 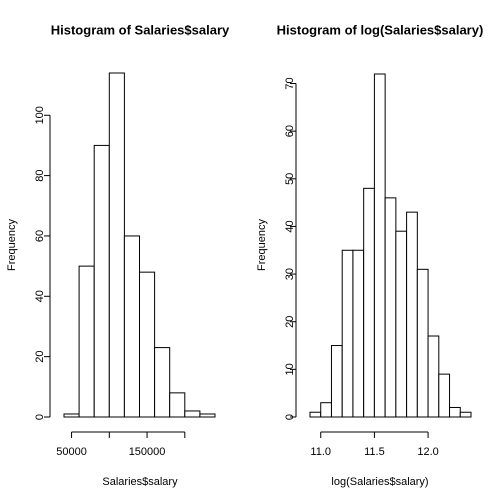 What do you see at coordinates (71, 452) in the screenshot?
I see `x-tick-label: 50000` at bounding box center [71, 452].